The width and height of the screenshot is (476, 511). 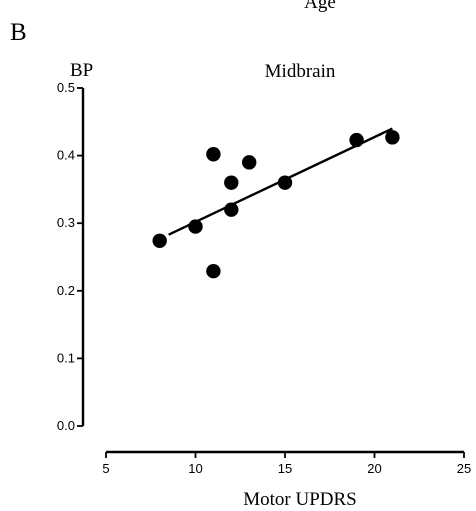 What do you see at coordinates (464, 468) in the screenshot?
I see `x-tick-label: 25` at bounding box center [464, 468].